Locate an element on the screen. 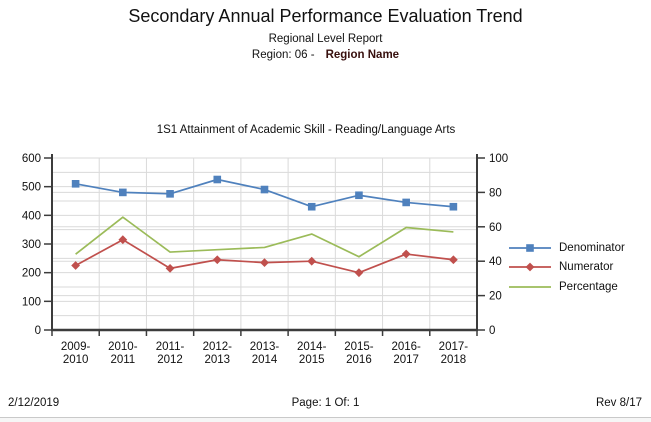 The height and width of the screenshot is (422, 651). page-bottom-divider is located at coordinates (325, 417).